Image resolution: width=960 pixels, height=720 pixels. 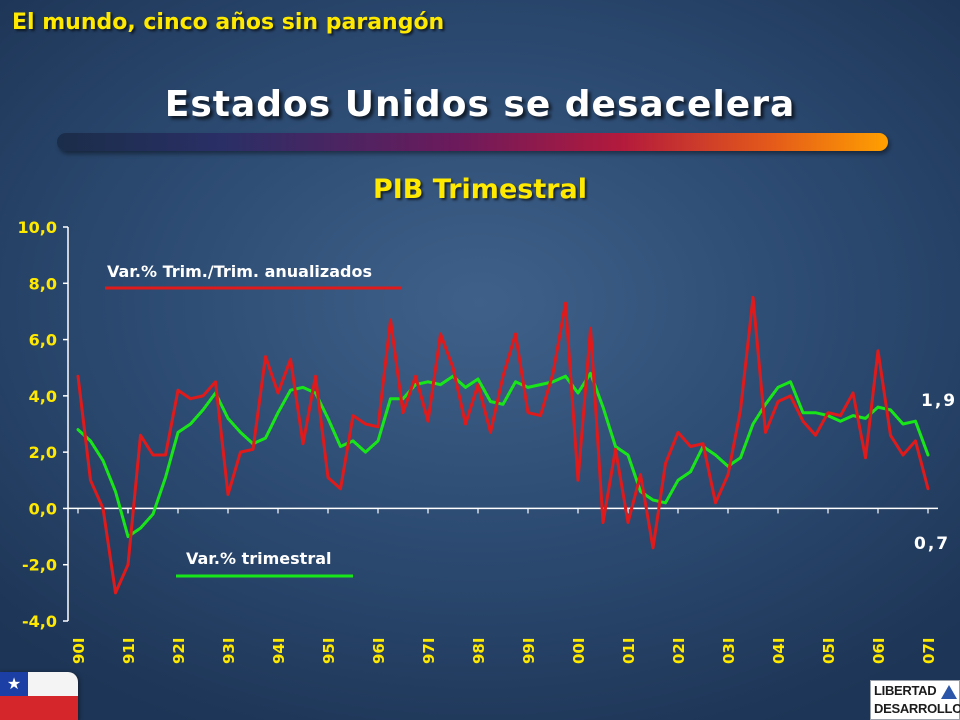 I want to click on x-tick-label: 03I, so click(x=729, y=651).